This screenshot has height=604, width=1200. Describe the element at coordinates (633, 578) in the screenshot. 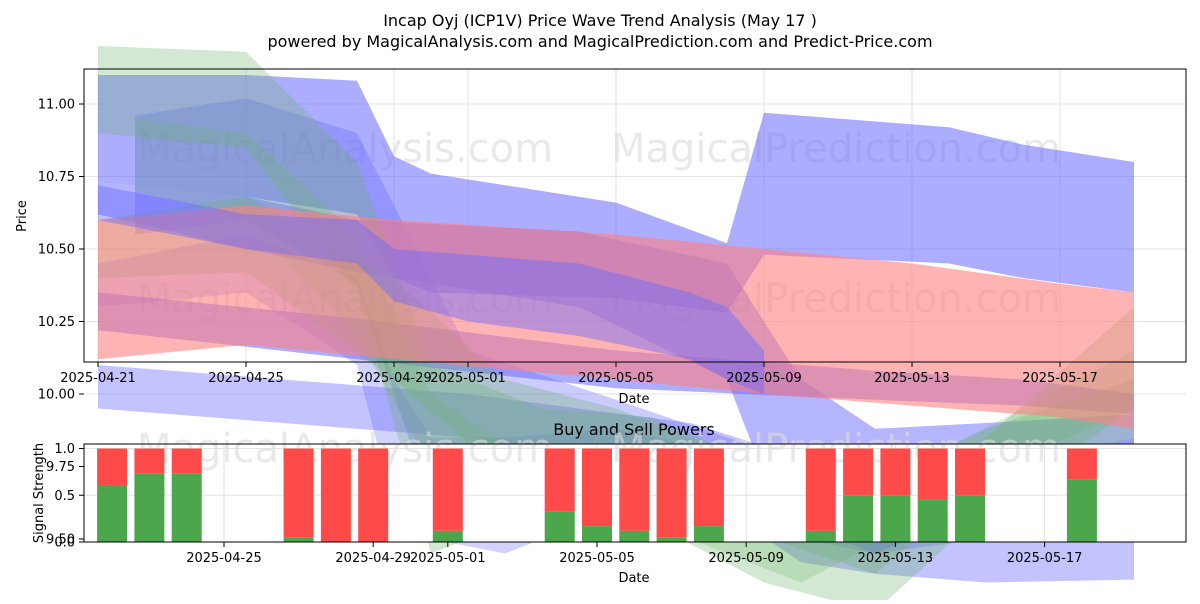

I see `buy-sell-x-label: Date` at that location.